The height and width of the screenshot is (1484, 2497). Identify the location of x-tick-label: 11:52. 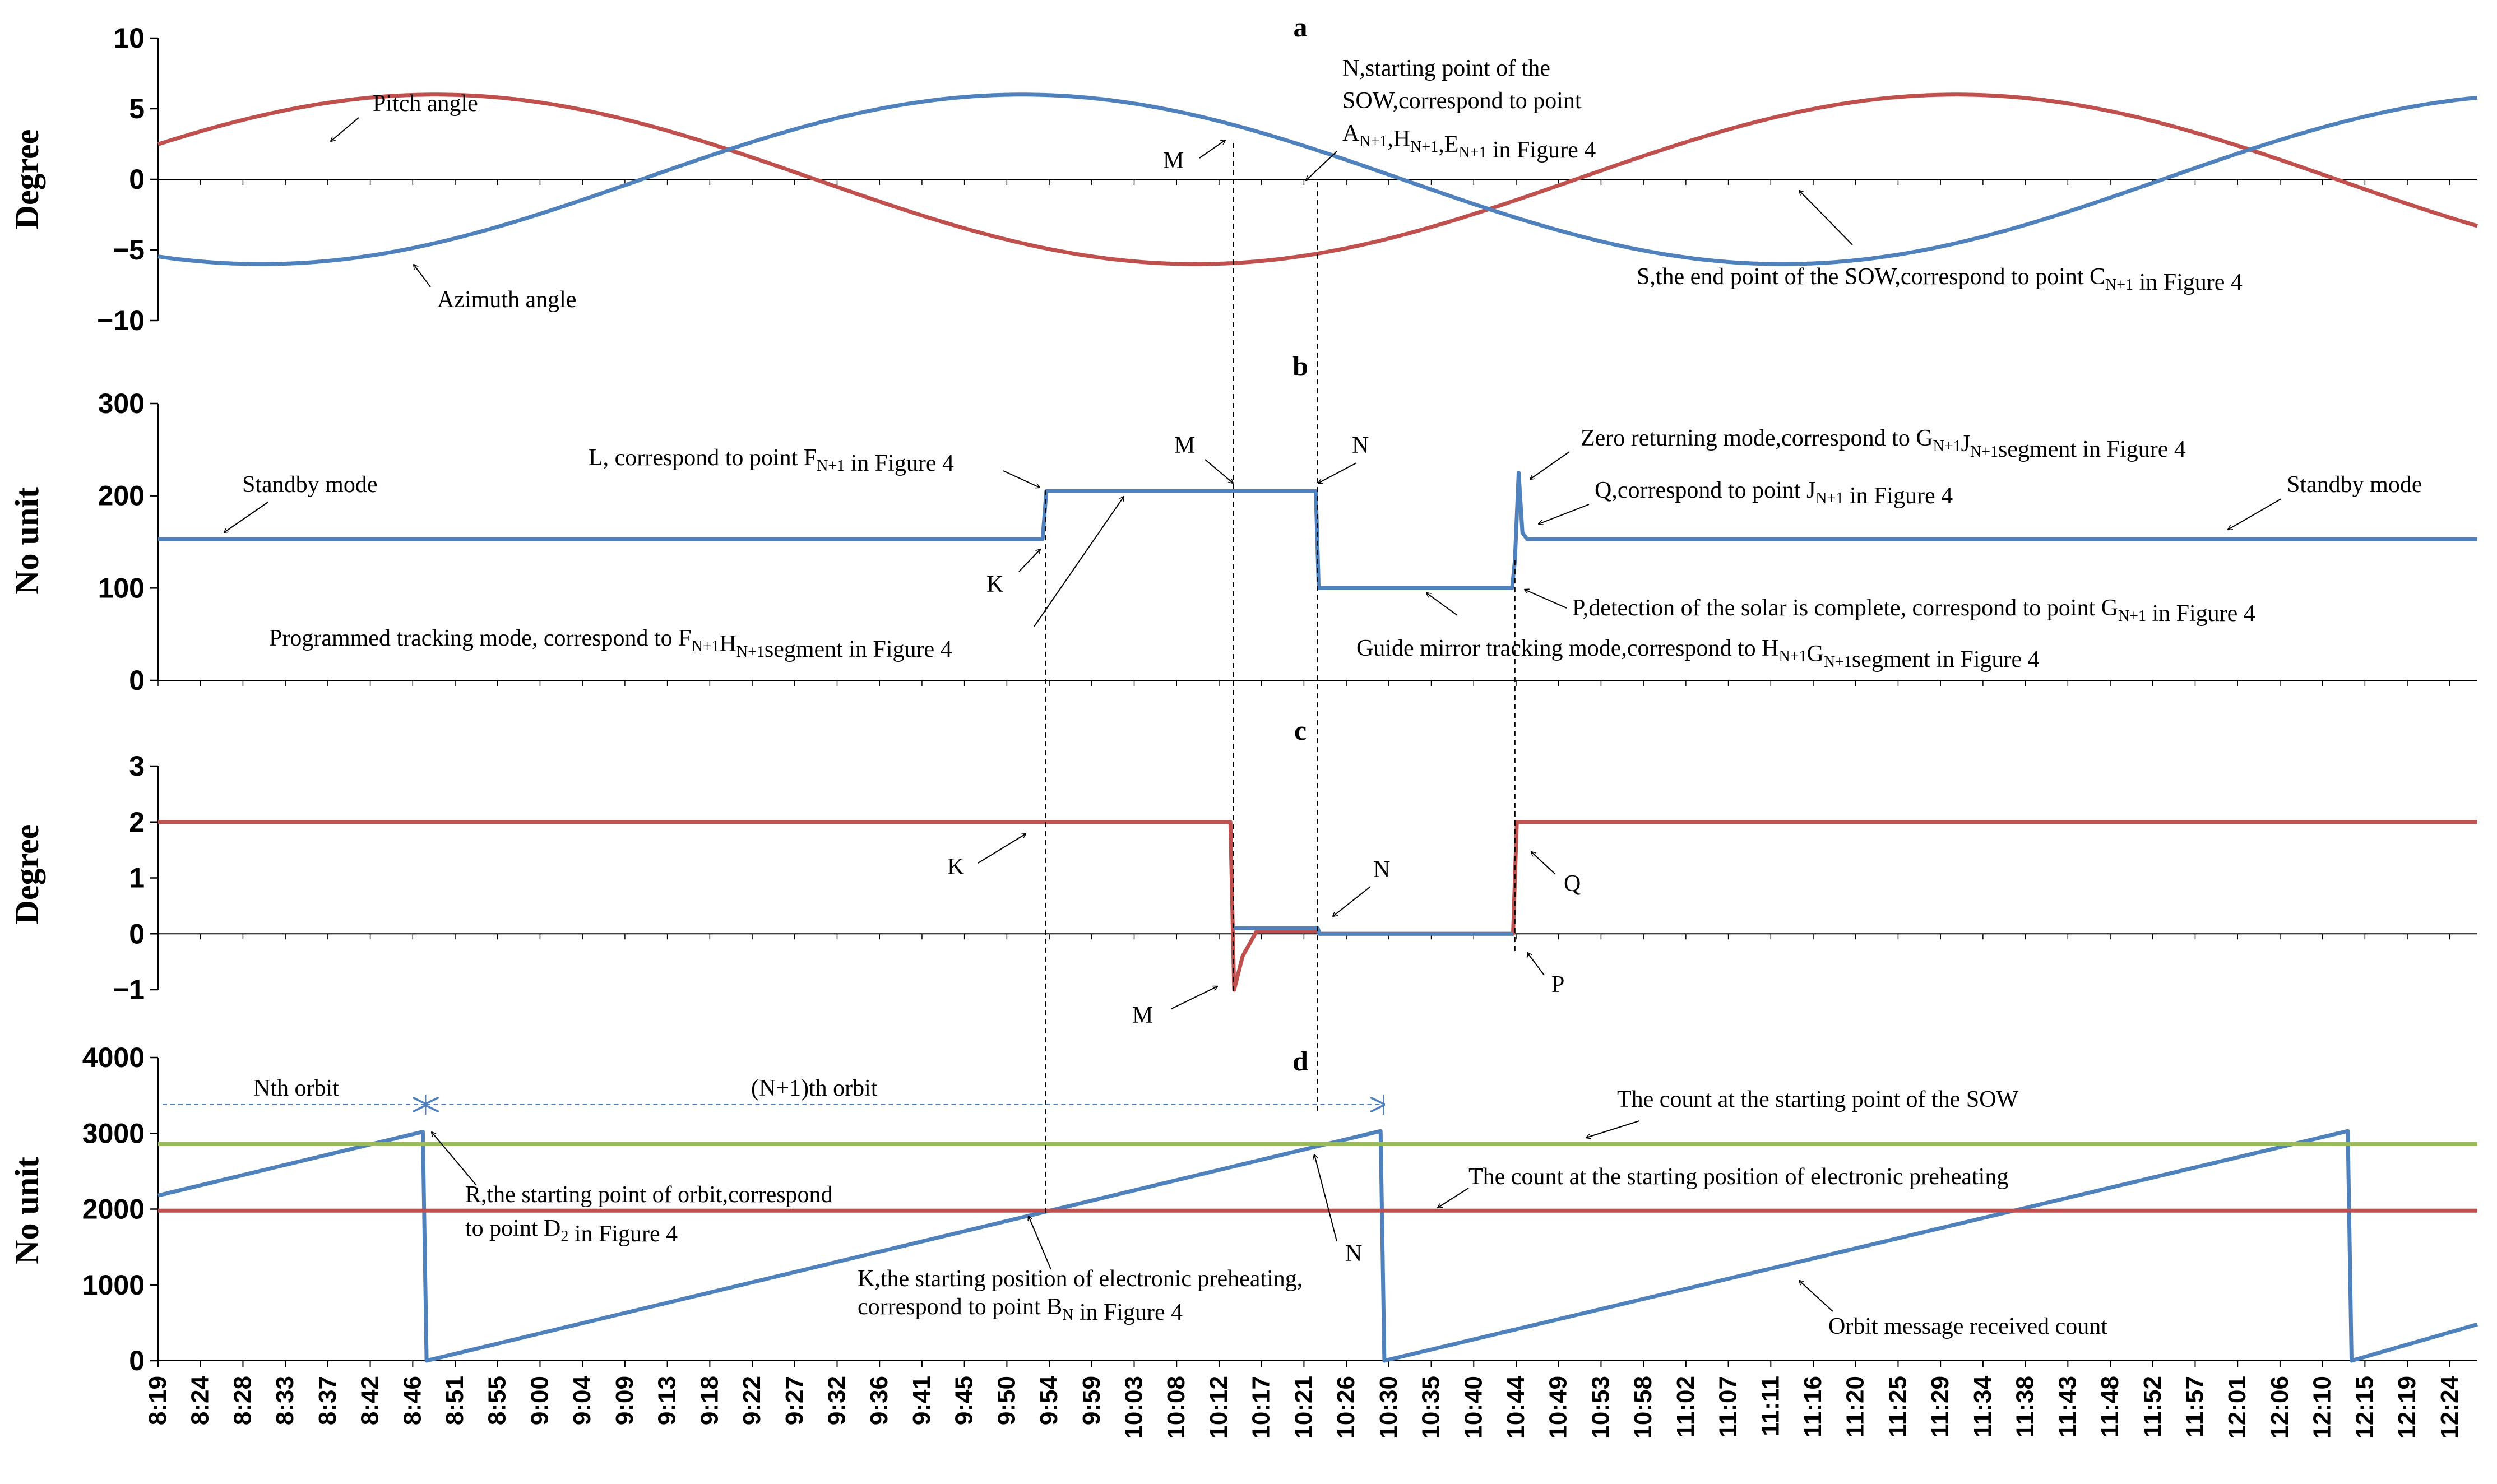
(2152, 1407).